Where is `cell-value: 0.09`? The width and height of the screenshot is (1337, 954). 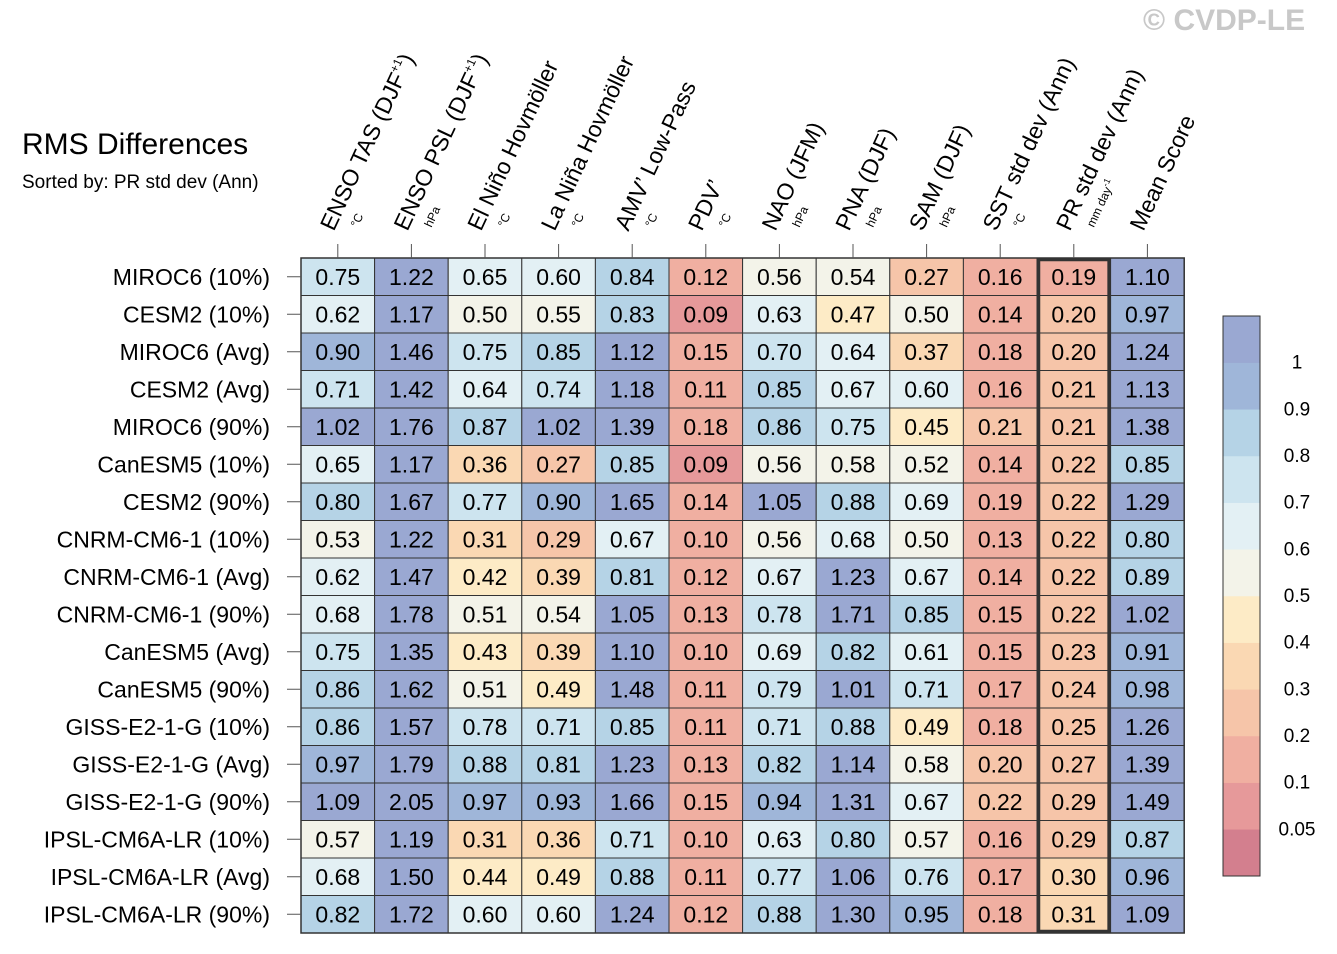 cell-value: 0.09 is located at coordinates (705, 464).